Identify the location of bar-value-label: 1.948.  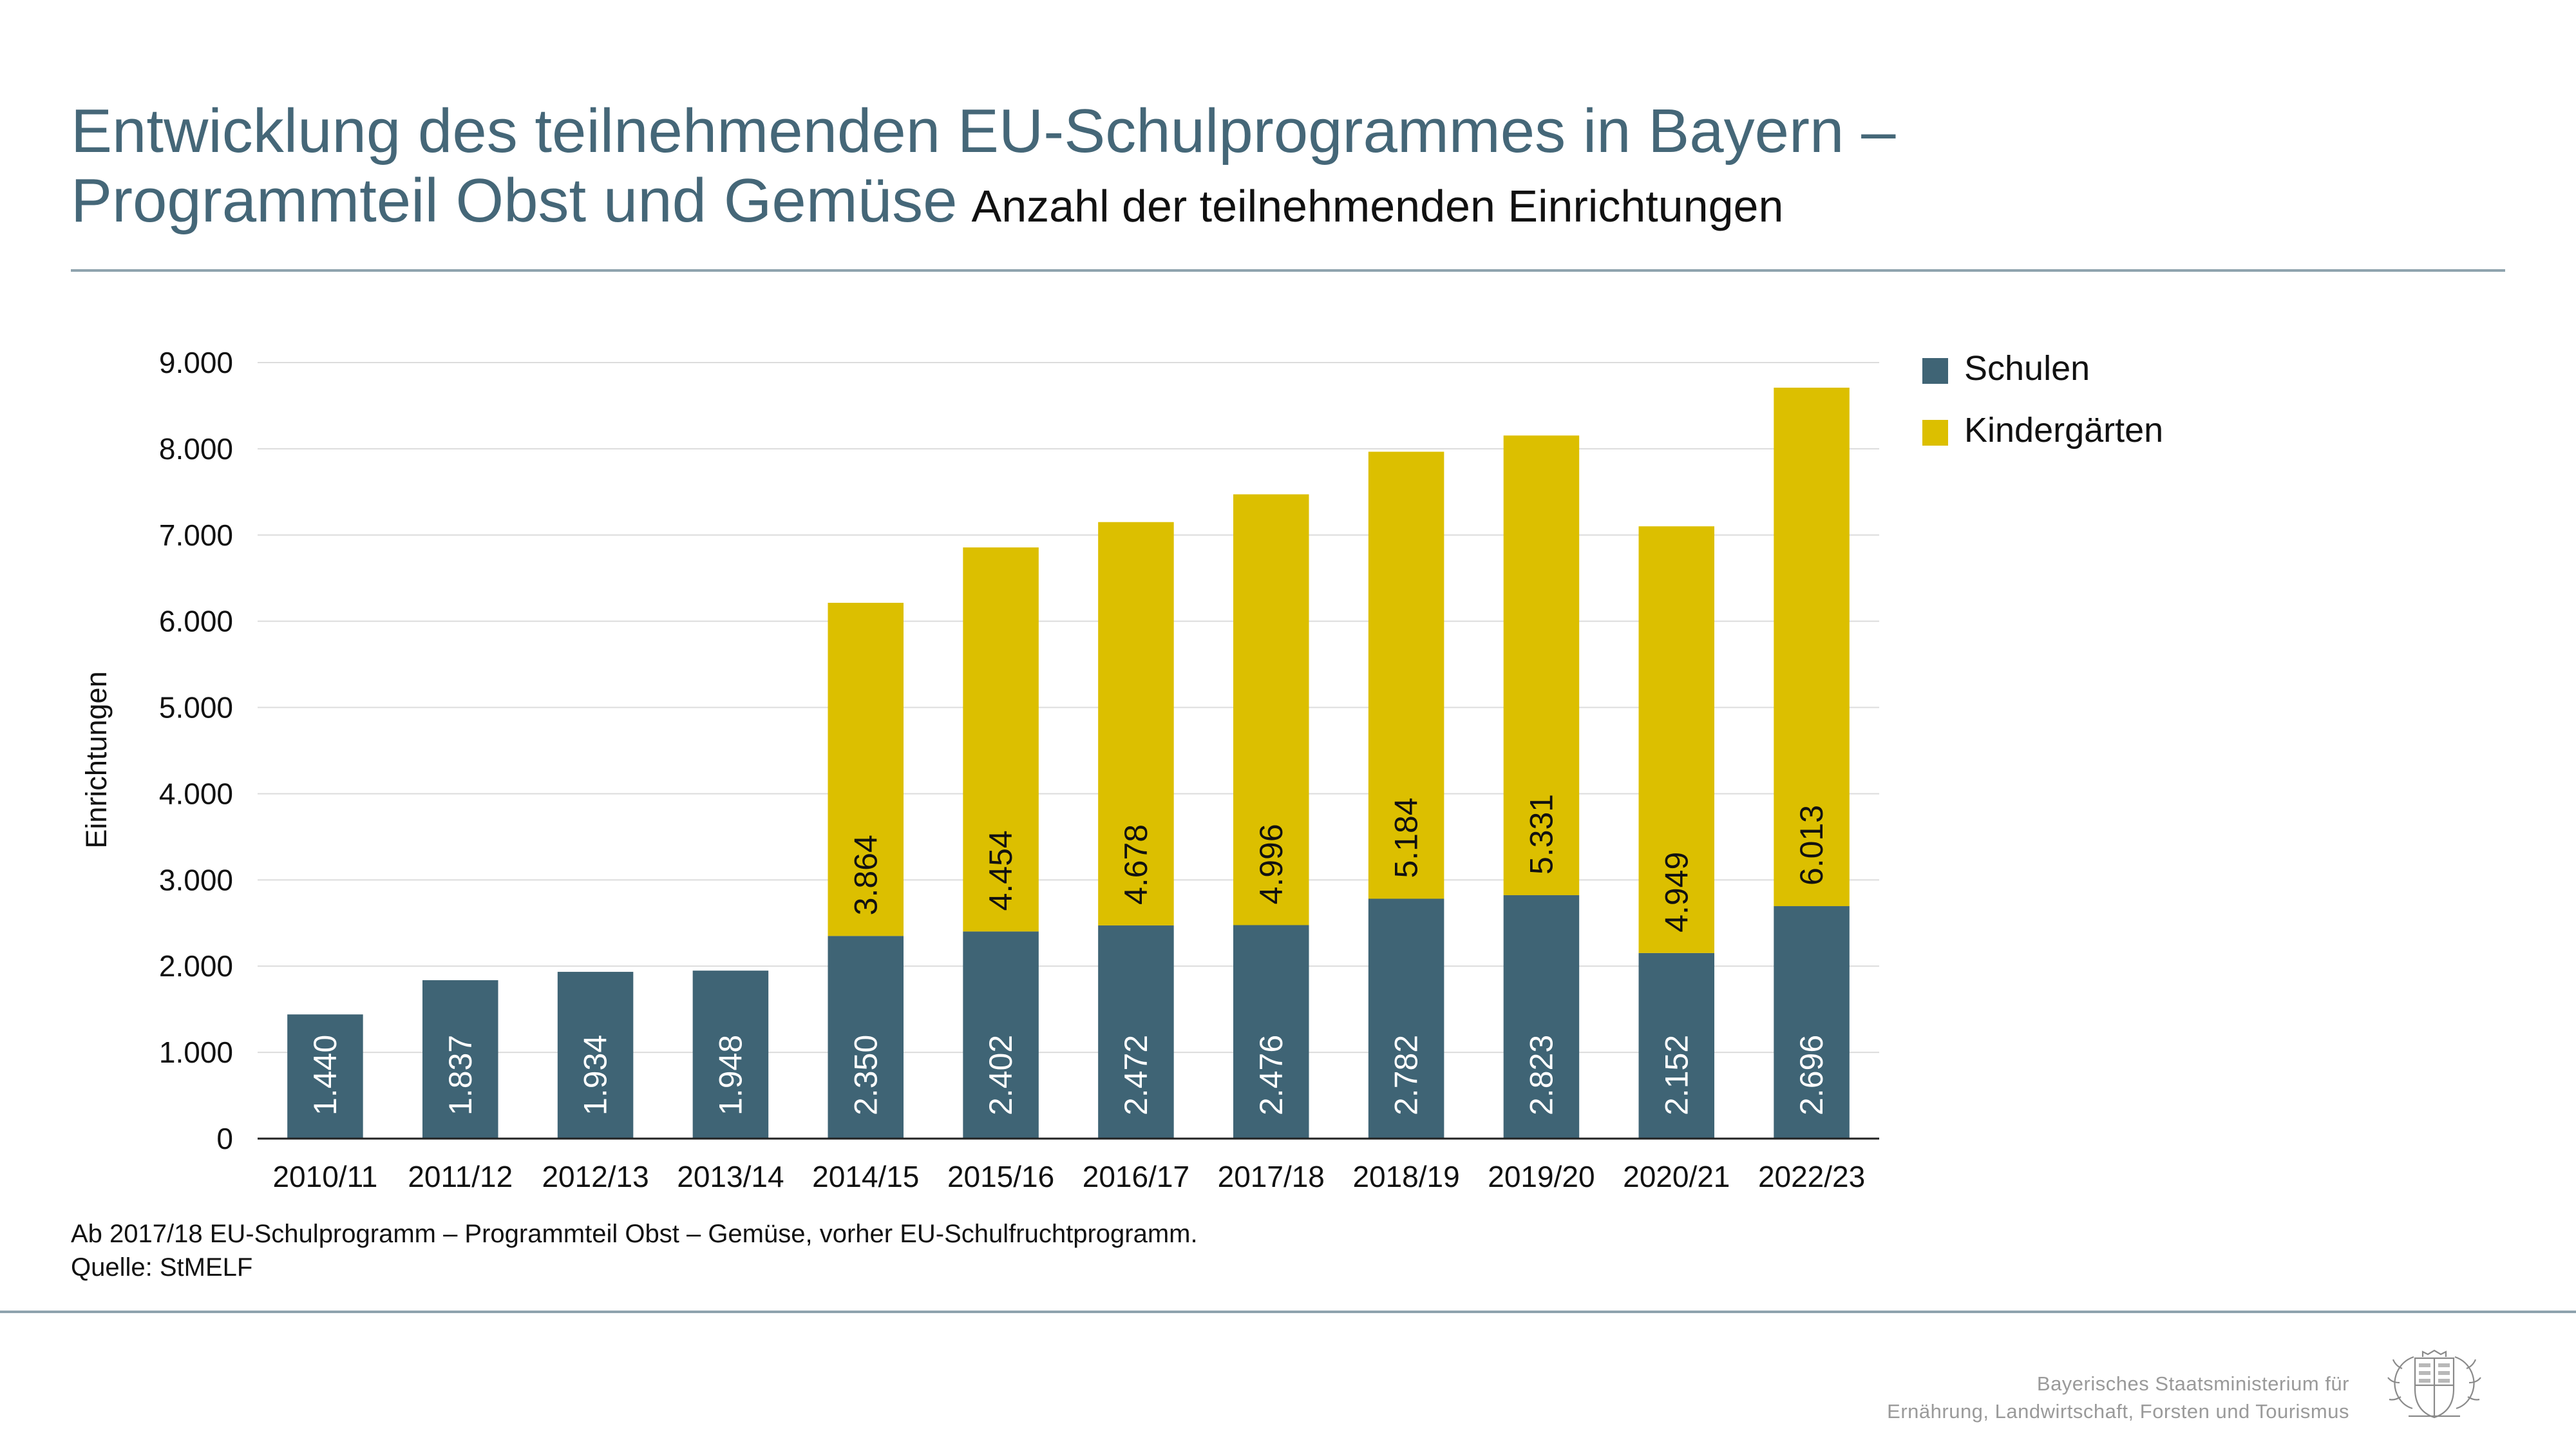
(730, 1075).